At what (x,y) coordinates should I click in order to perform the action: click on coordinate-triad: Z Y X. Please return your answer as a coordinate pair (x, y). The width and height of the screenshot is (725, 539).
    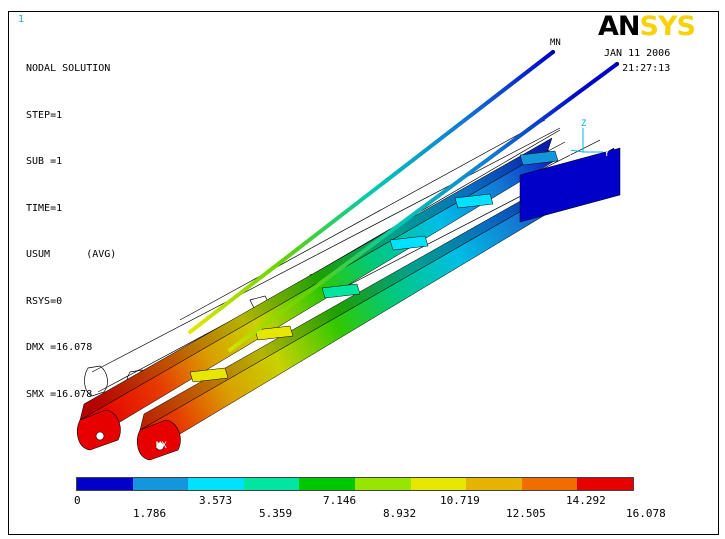
    Looking at the image, I should click on (588, 139).